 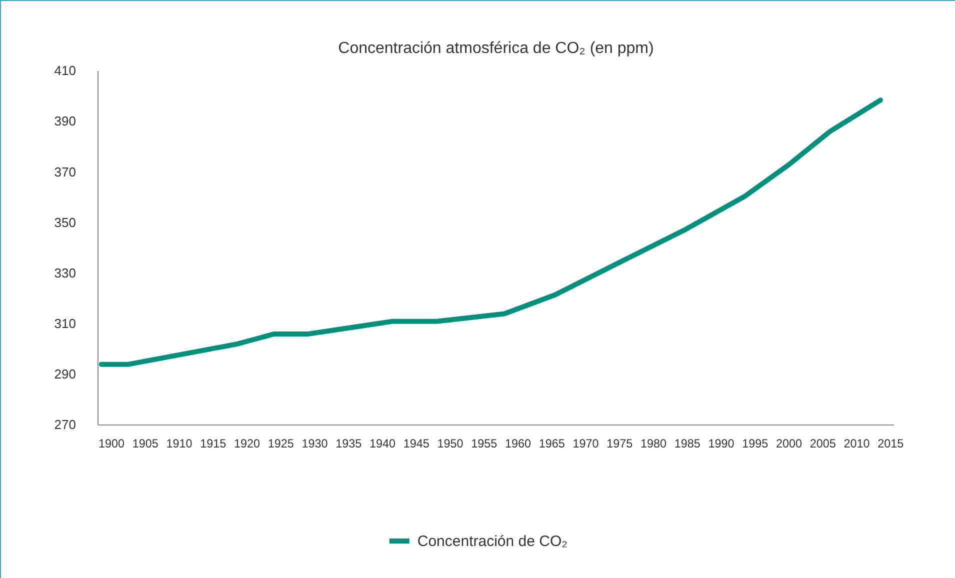 What do you see at coordinates (688, 443) in the screenshot?
I see `x-tick-label: 1985` at bounding box center [688, 443].